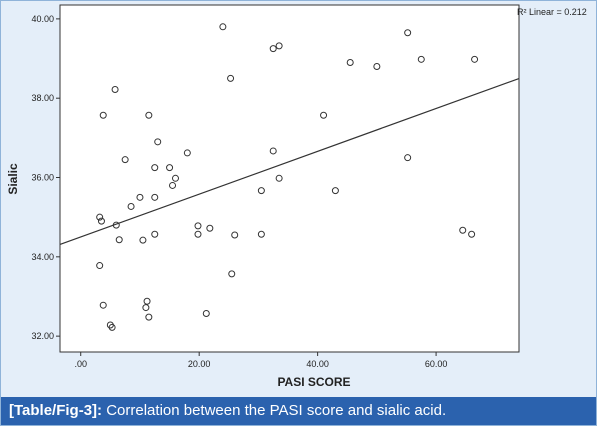 The height and width of the screenshot is (426, 597). What do you see at coordinates (56, 410) in the screenshot?
I see `figure-caption-label: [Table/Fig-3]:` at bounding box center [56, 410].